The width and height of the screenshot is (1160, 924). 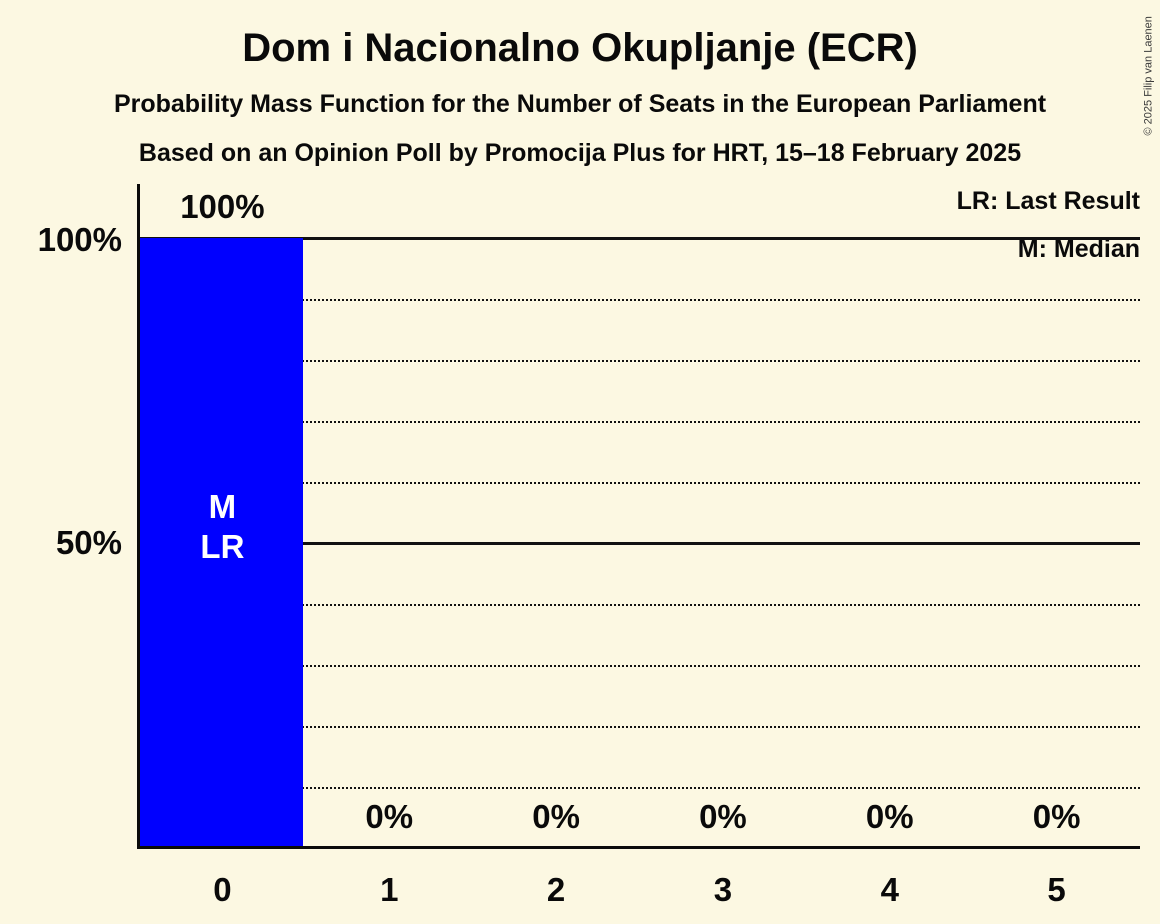 What do you see at coordinates (889, 816) in the screenshot?
I see `value-label-seats-4: 0%` at bounding box center [889, 816].